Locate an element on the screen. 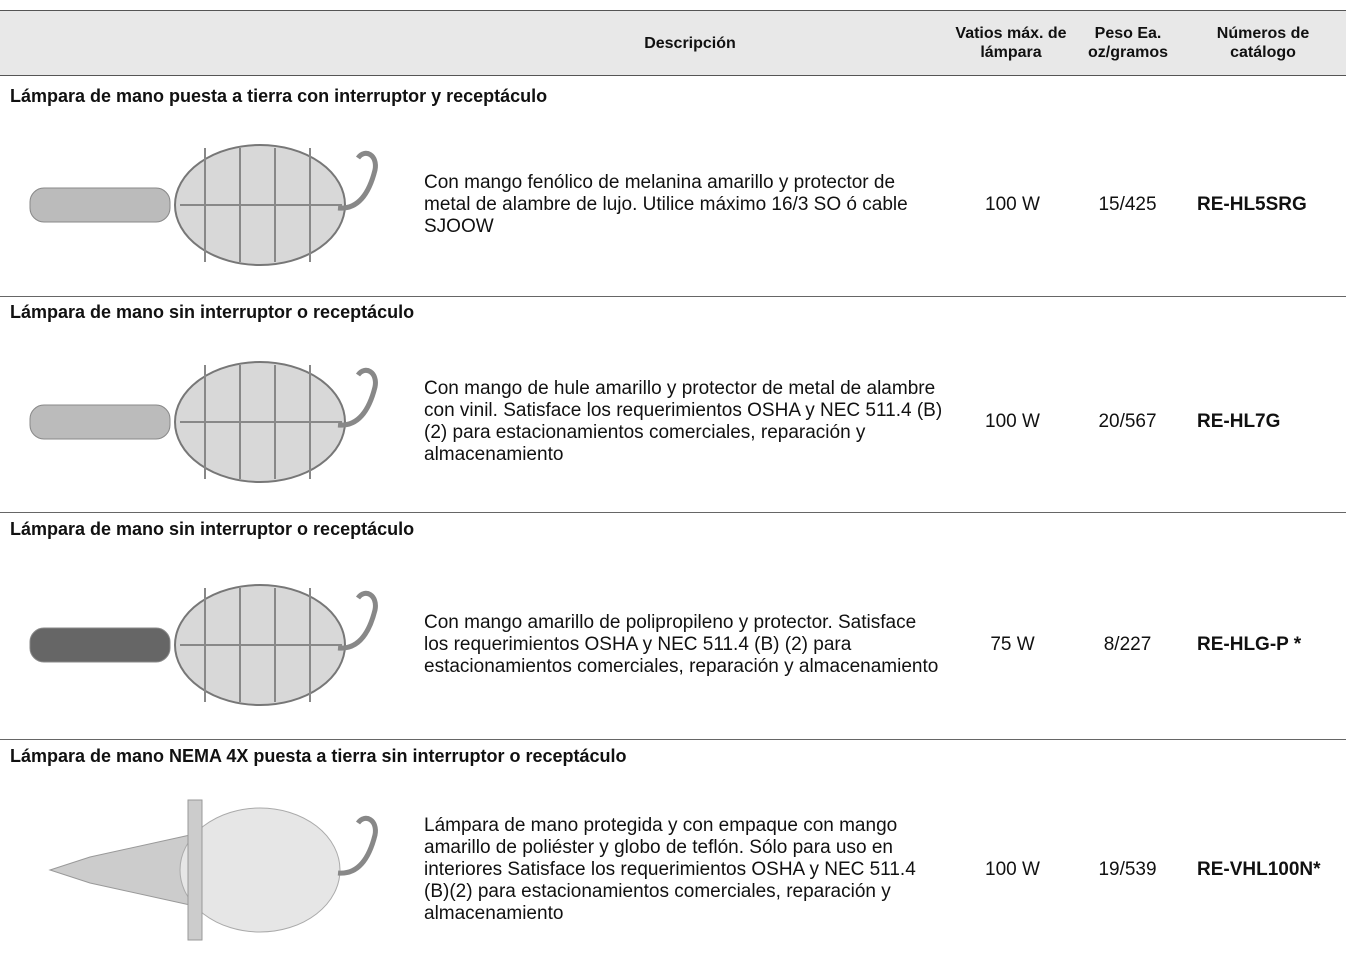  column-header: Peso Ea. oz/gramos is located at coordinates (1127, 43).